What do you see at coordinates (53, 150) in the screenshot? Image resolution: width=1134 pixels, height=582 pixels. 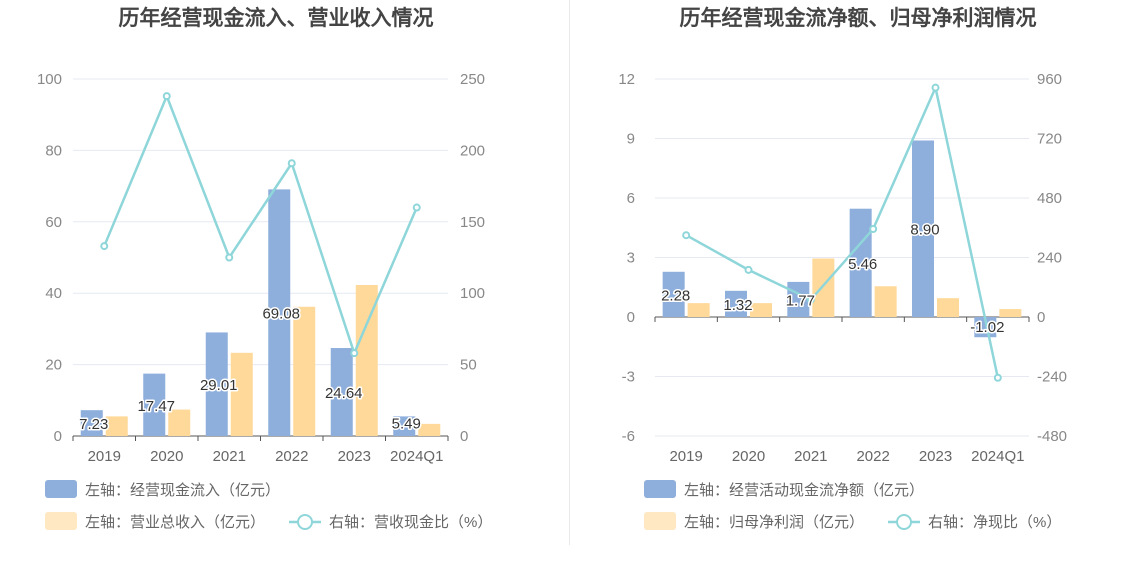 I see `left-axis-tick: 80` at bounding box center [53, 150].